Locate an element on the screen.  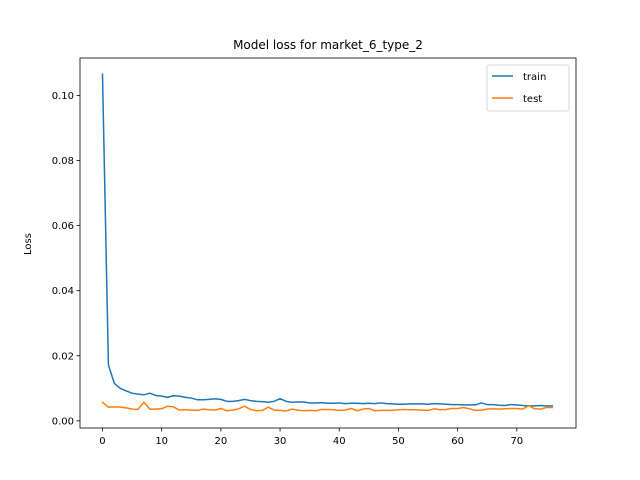
x-tick-label: 20 is located at coordinates (221, 441).